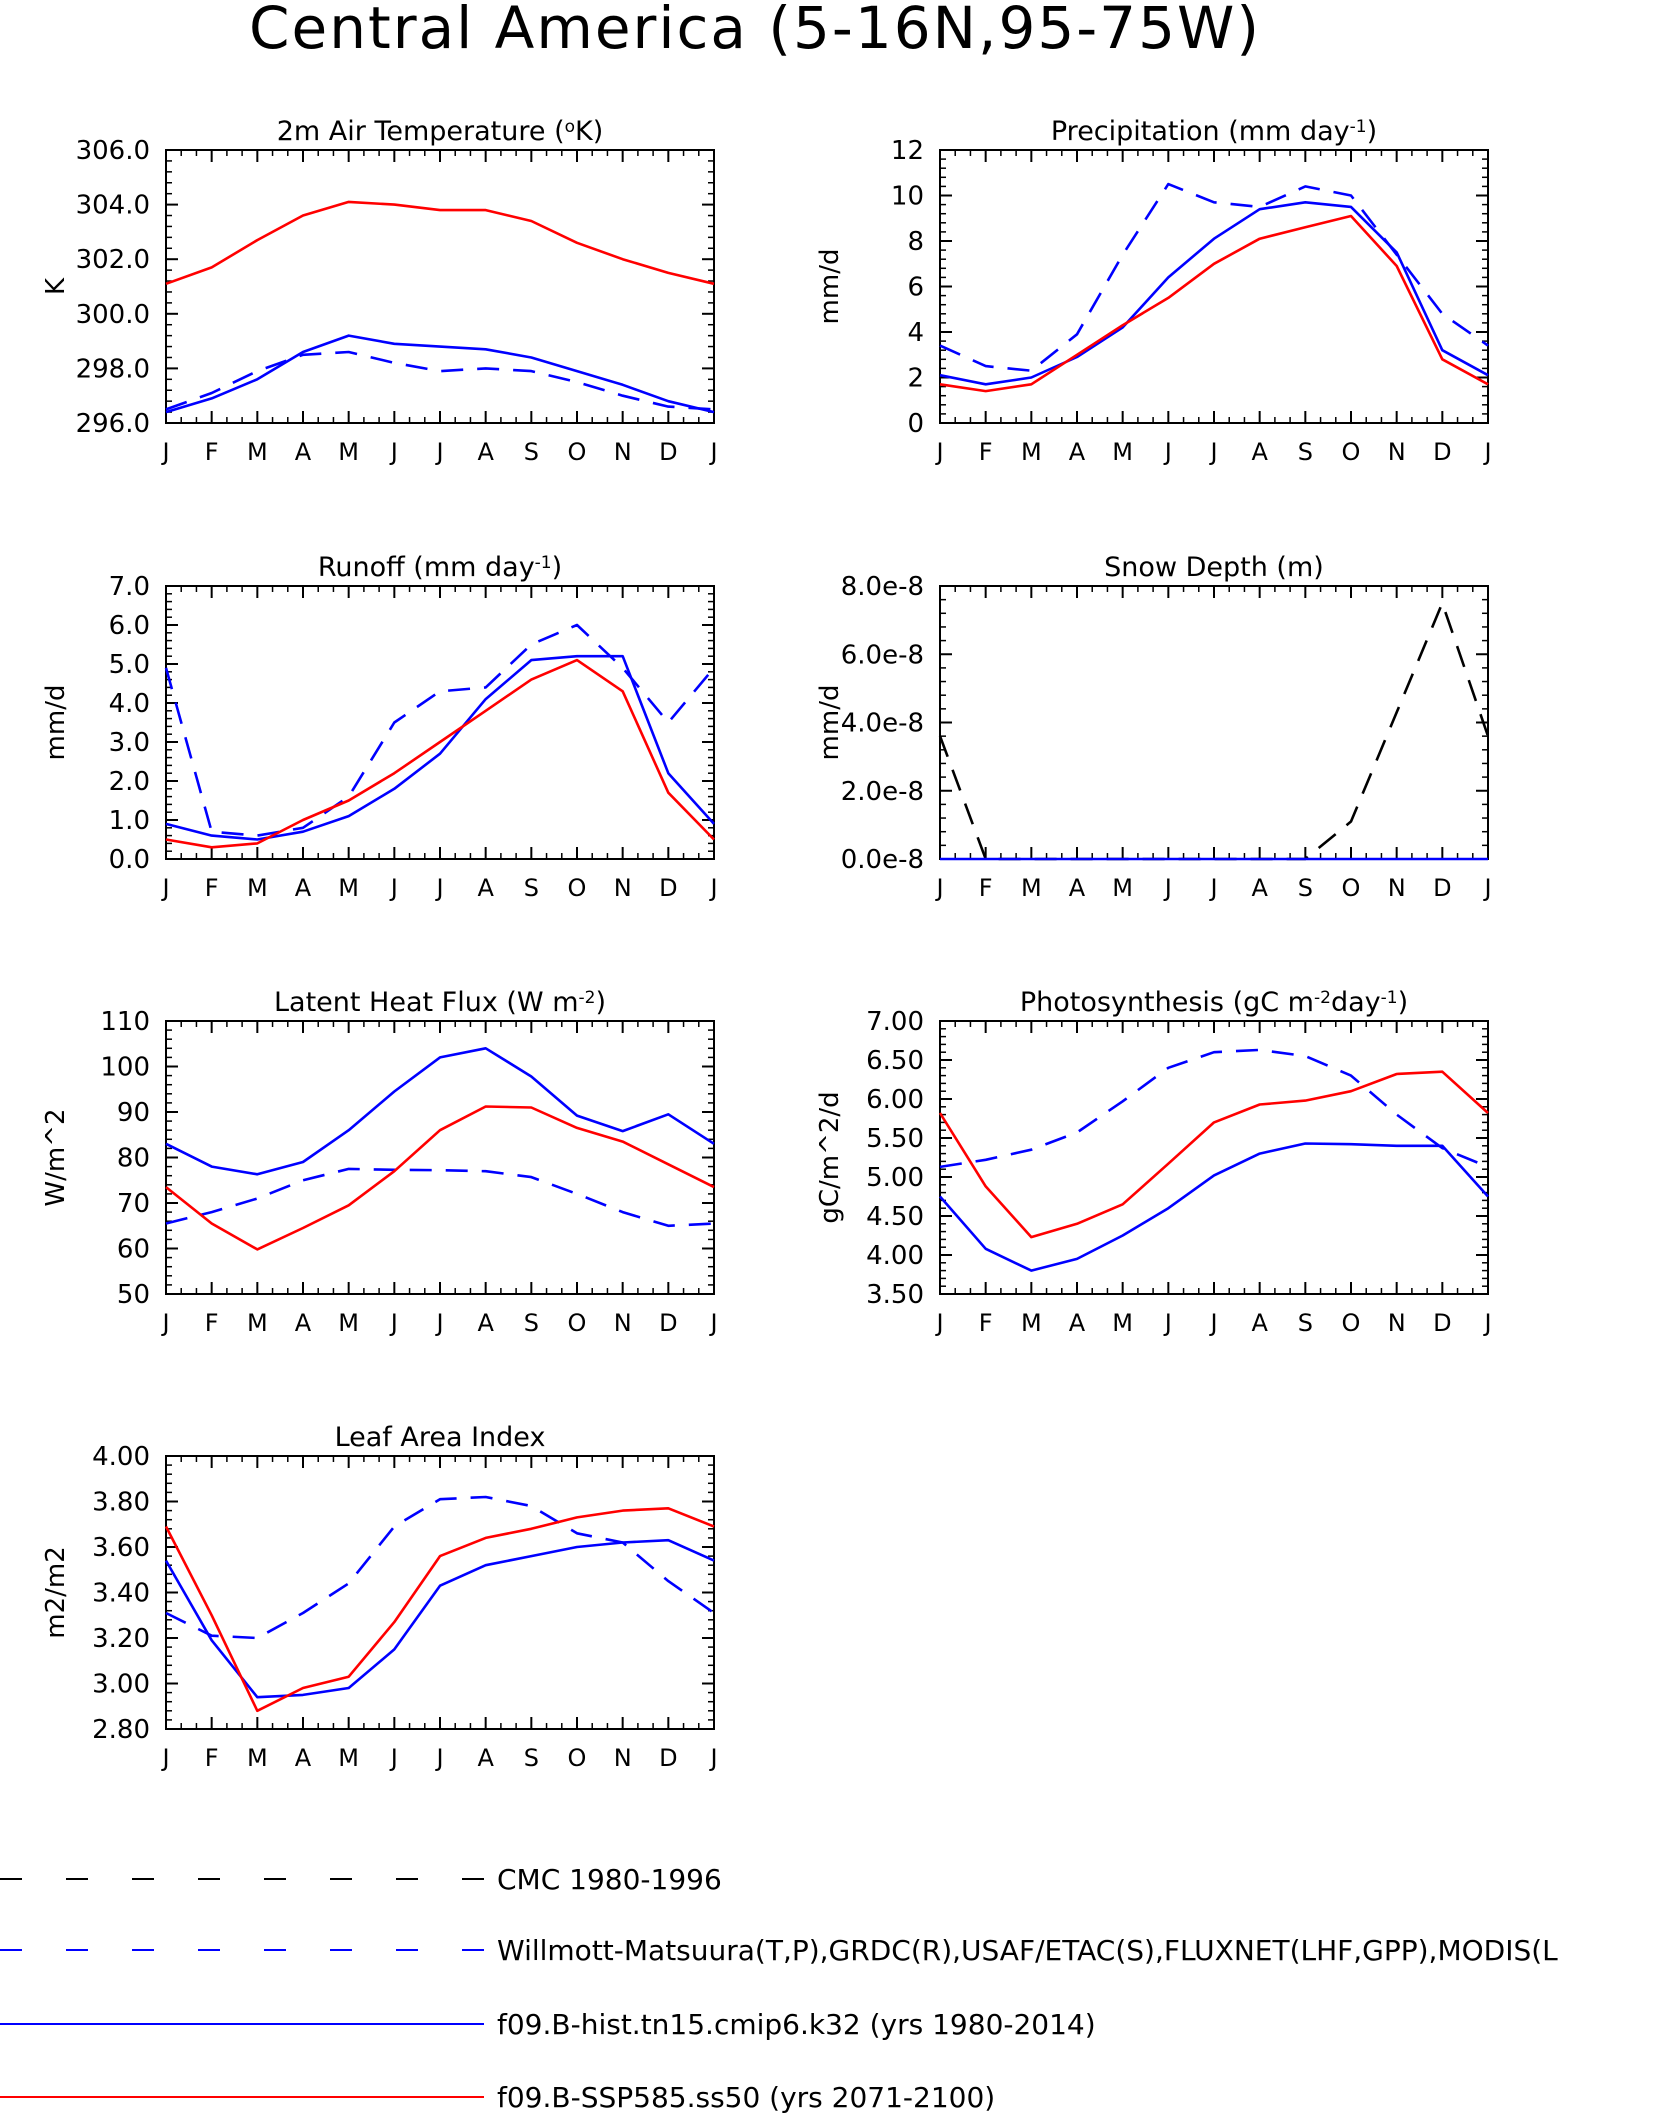 The width and height of the screenshot is (1673, 2128). Describe the element at coordinates (1200, 131) in the screenshot. I see `title-text: Precipitation (mm day` at that location.